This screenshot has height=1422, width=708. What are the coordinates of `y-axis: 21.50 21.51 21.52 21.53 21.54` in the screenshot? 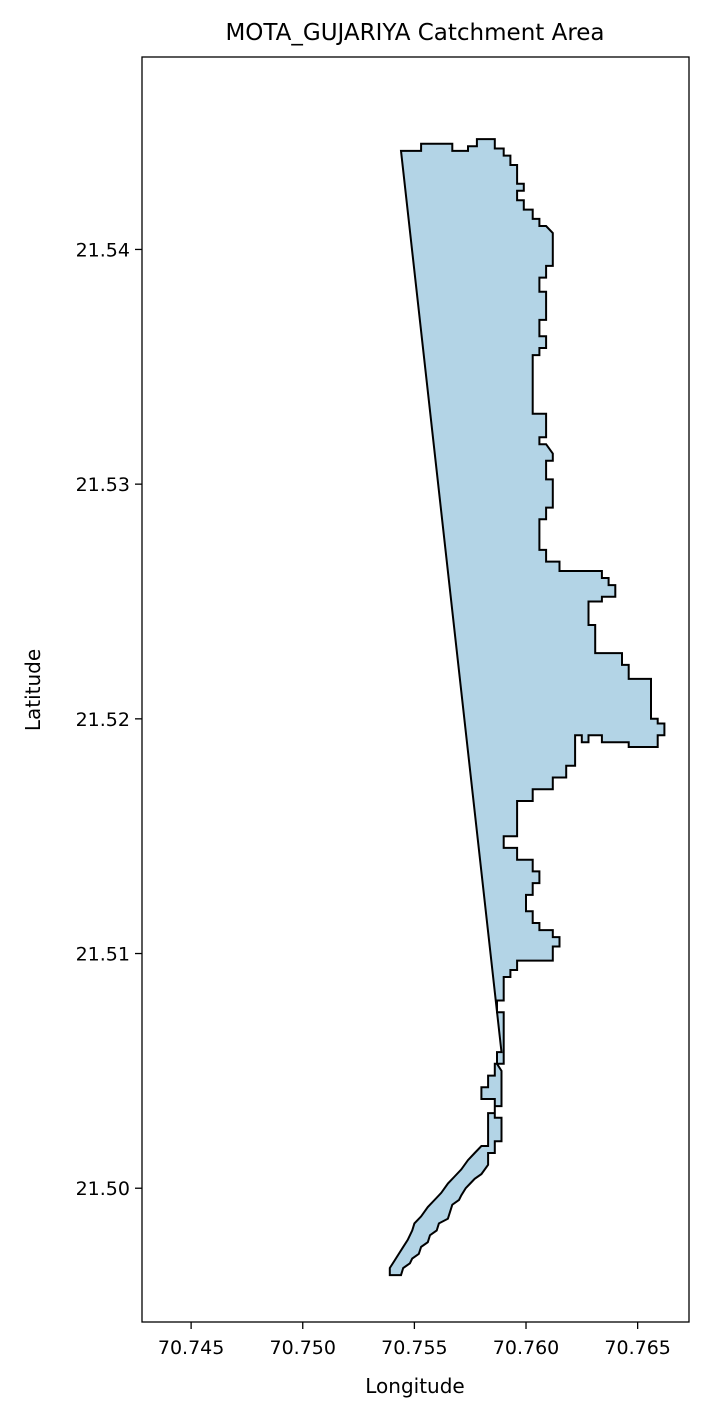 It's located at (109, 719).